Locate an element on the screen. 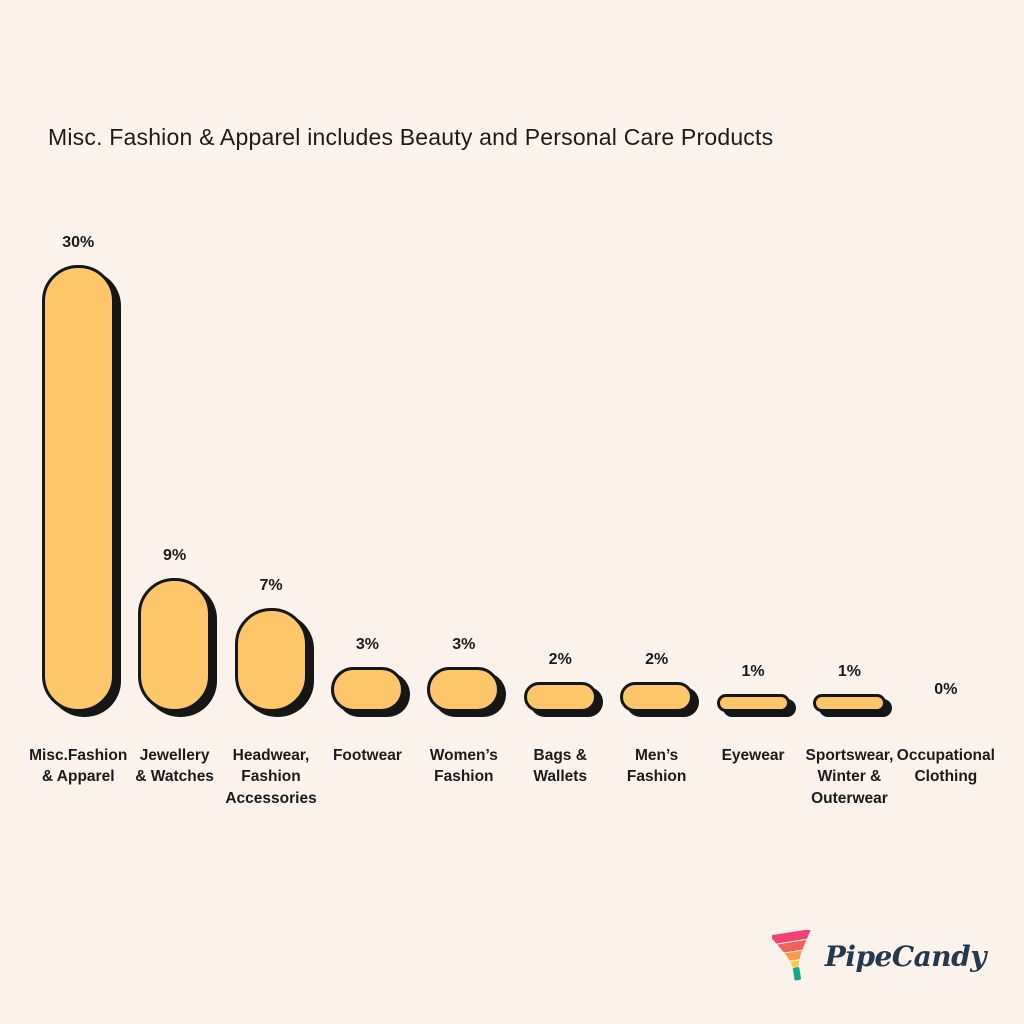 The width and height of the screenshot is (1024, 1024). bar-column: 30% Misc.Fashion & Apparel is located at coordinates (78, 510).